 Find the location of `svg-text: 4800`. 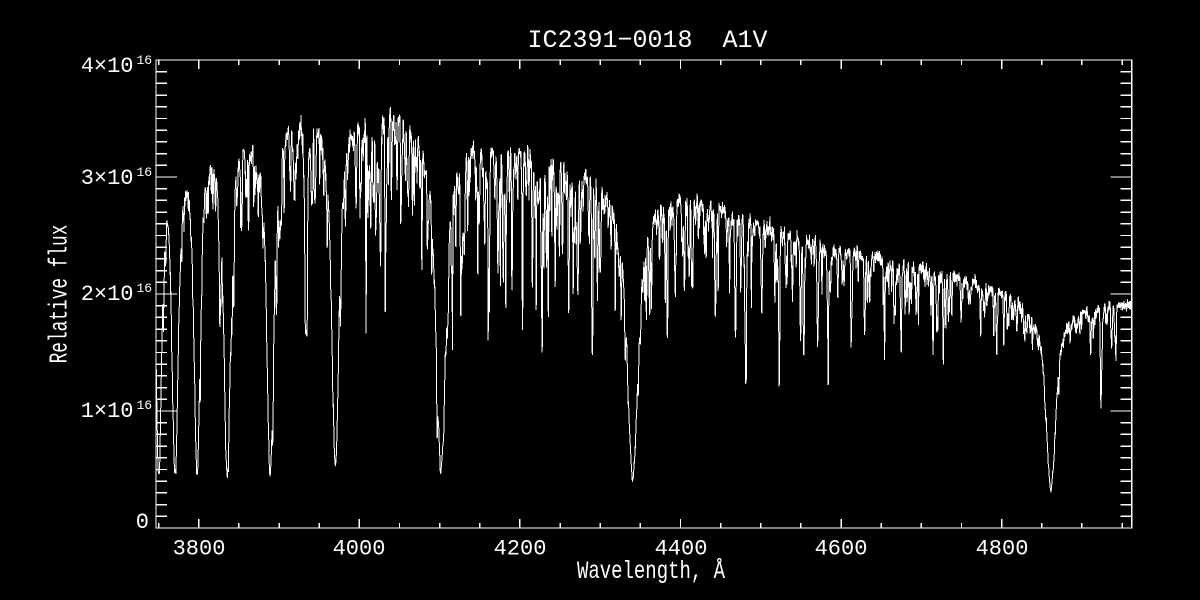

svg-text: 4800 is located at coordinates (1002, 549).